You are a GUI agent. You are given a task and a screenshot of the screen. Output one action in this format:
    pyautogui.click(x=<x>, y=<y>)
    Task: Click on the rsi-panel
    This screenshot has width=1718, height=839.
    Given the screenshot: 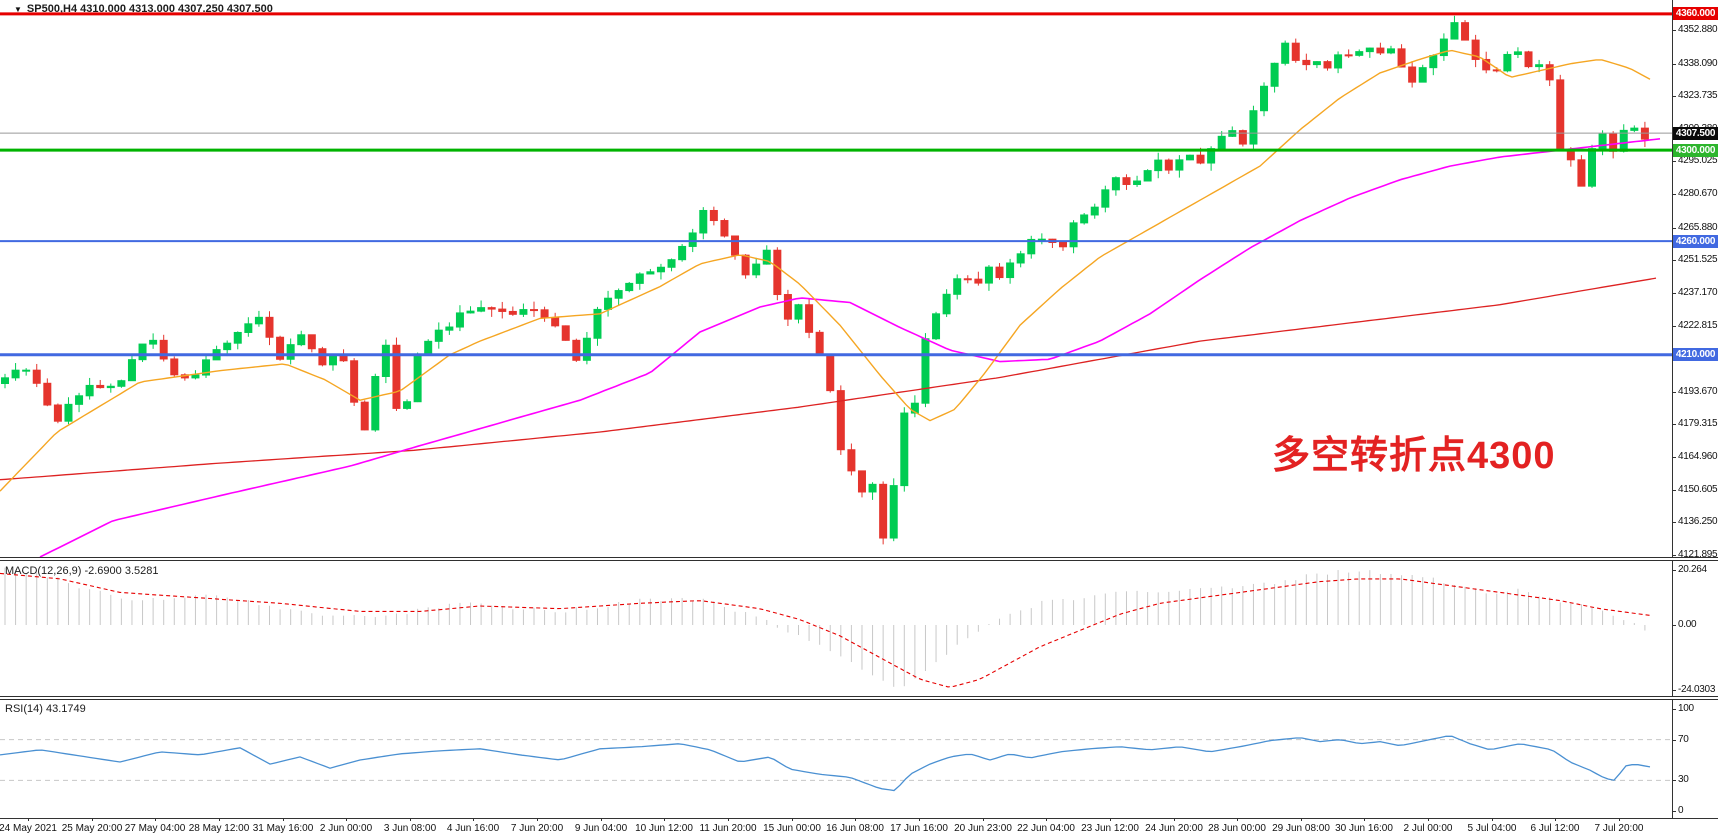 What is the action you would take?
    pyautogui.click(x=836, y=759)
    